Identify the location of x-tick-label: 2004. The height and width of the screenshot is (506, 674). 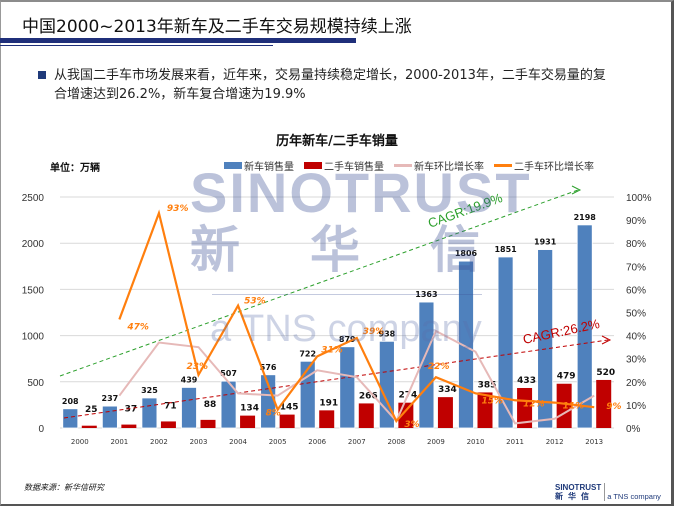
(238, 442).